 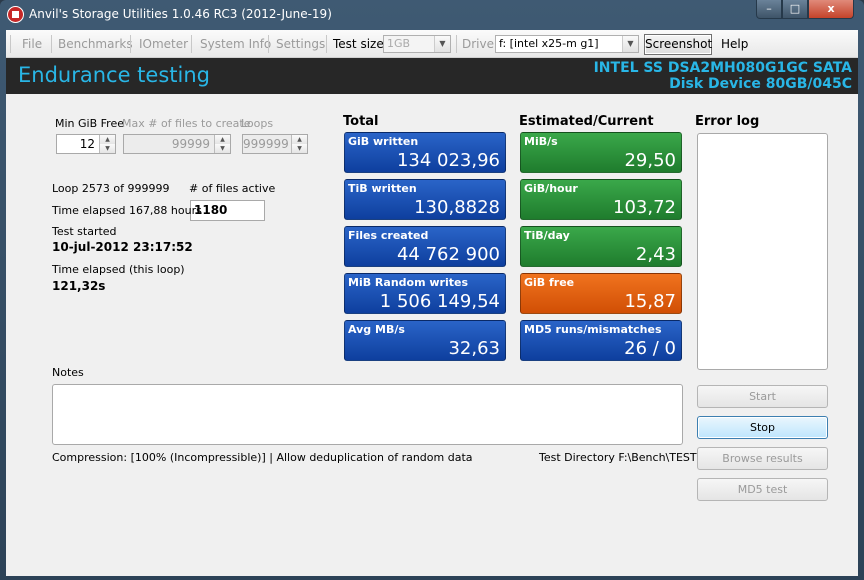 I want to click on page-title: Endurance testing, so click(x=114, y=75).